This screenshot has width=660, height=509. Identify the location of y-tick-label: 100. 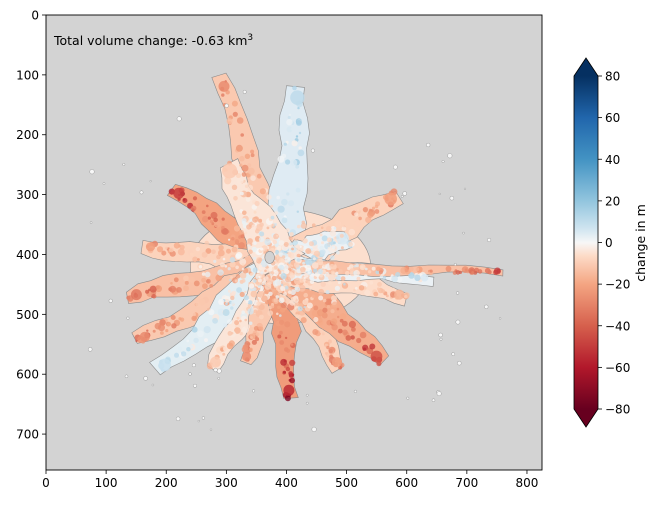
(27, 75).